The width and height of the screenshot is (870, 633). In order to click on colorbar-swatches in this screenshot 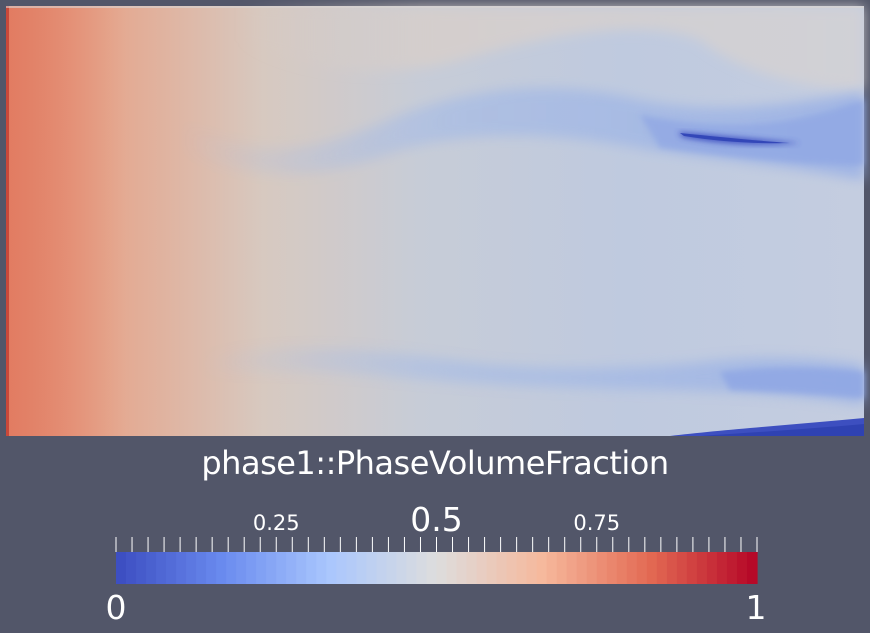, I will do `click(437, 568)`.